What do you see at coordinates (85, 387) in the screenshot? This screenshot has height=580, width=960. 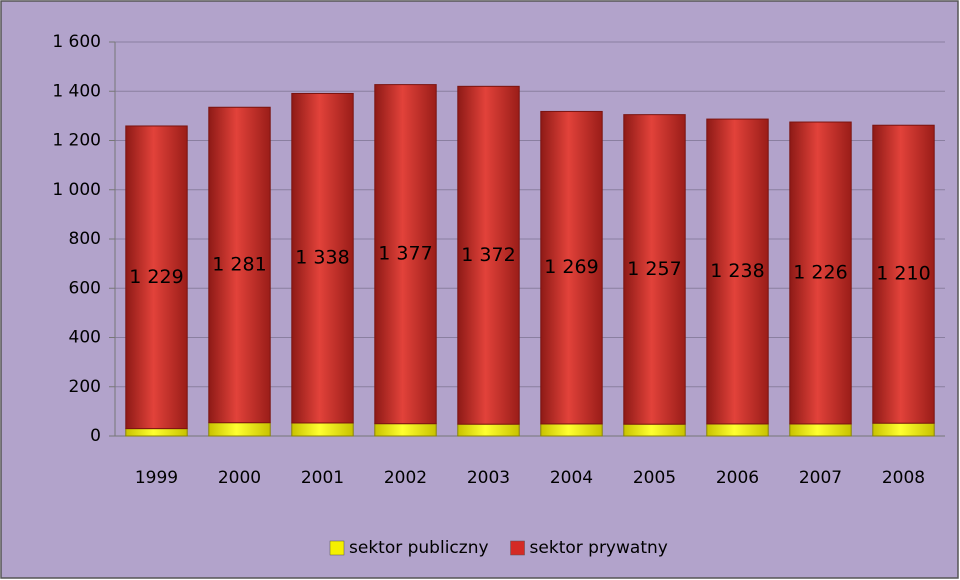 I see `y-tick-label: 200` at bounding box center [85, 387].